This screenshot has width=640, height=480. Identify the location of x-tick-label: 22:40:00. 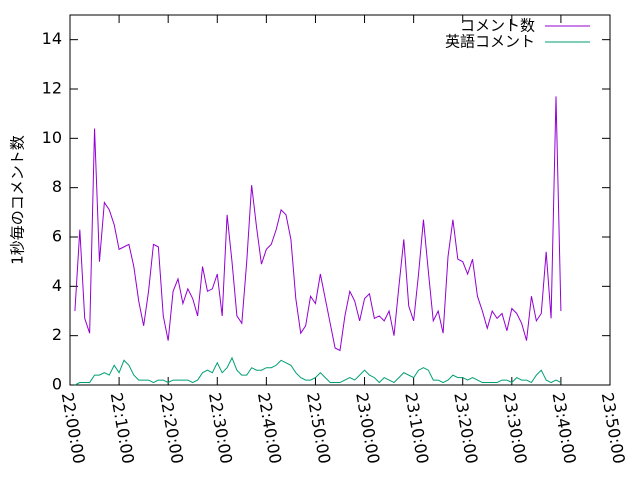
(269, 428).